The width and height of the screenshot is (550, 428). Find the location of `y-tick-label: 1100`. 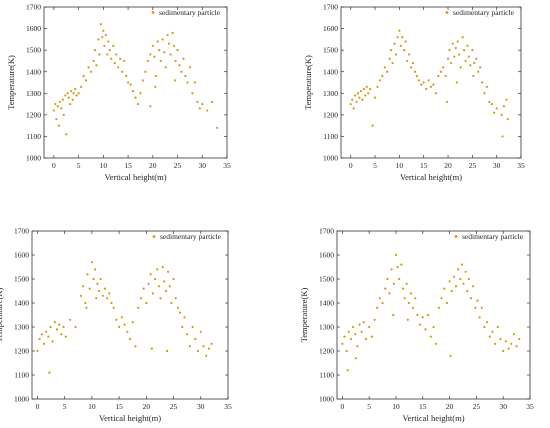

y-tick-label: 1100 is located at coordinates (33, 136).